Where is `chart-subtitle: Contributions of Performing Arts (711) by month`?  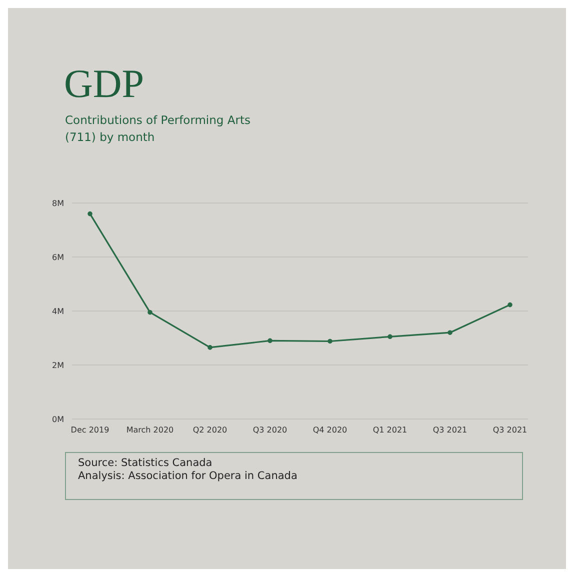 chart-subtitle: Contributions of Performing Arts (711) by month is located at coordinates (158, 129).